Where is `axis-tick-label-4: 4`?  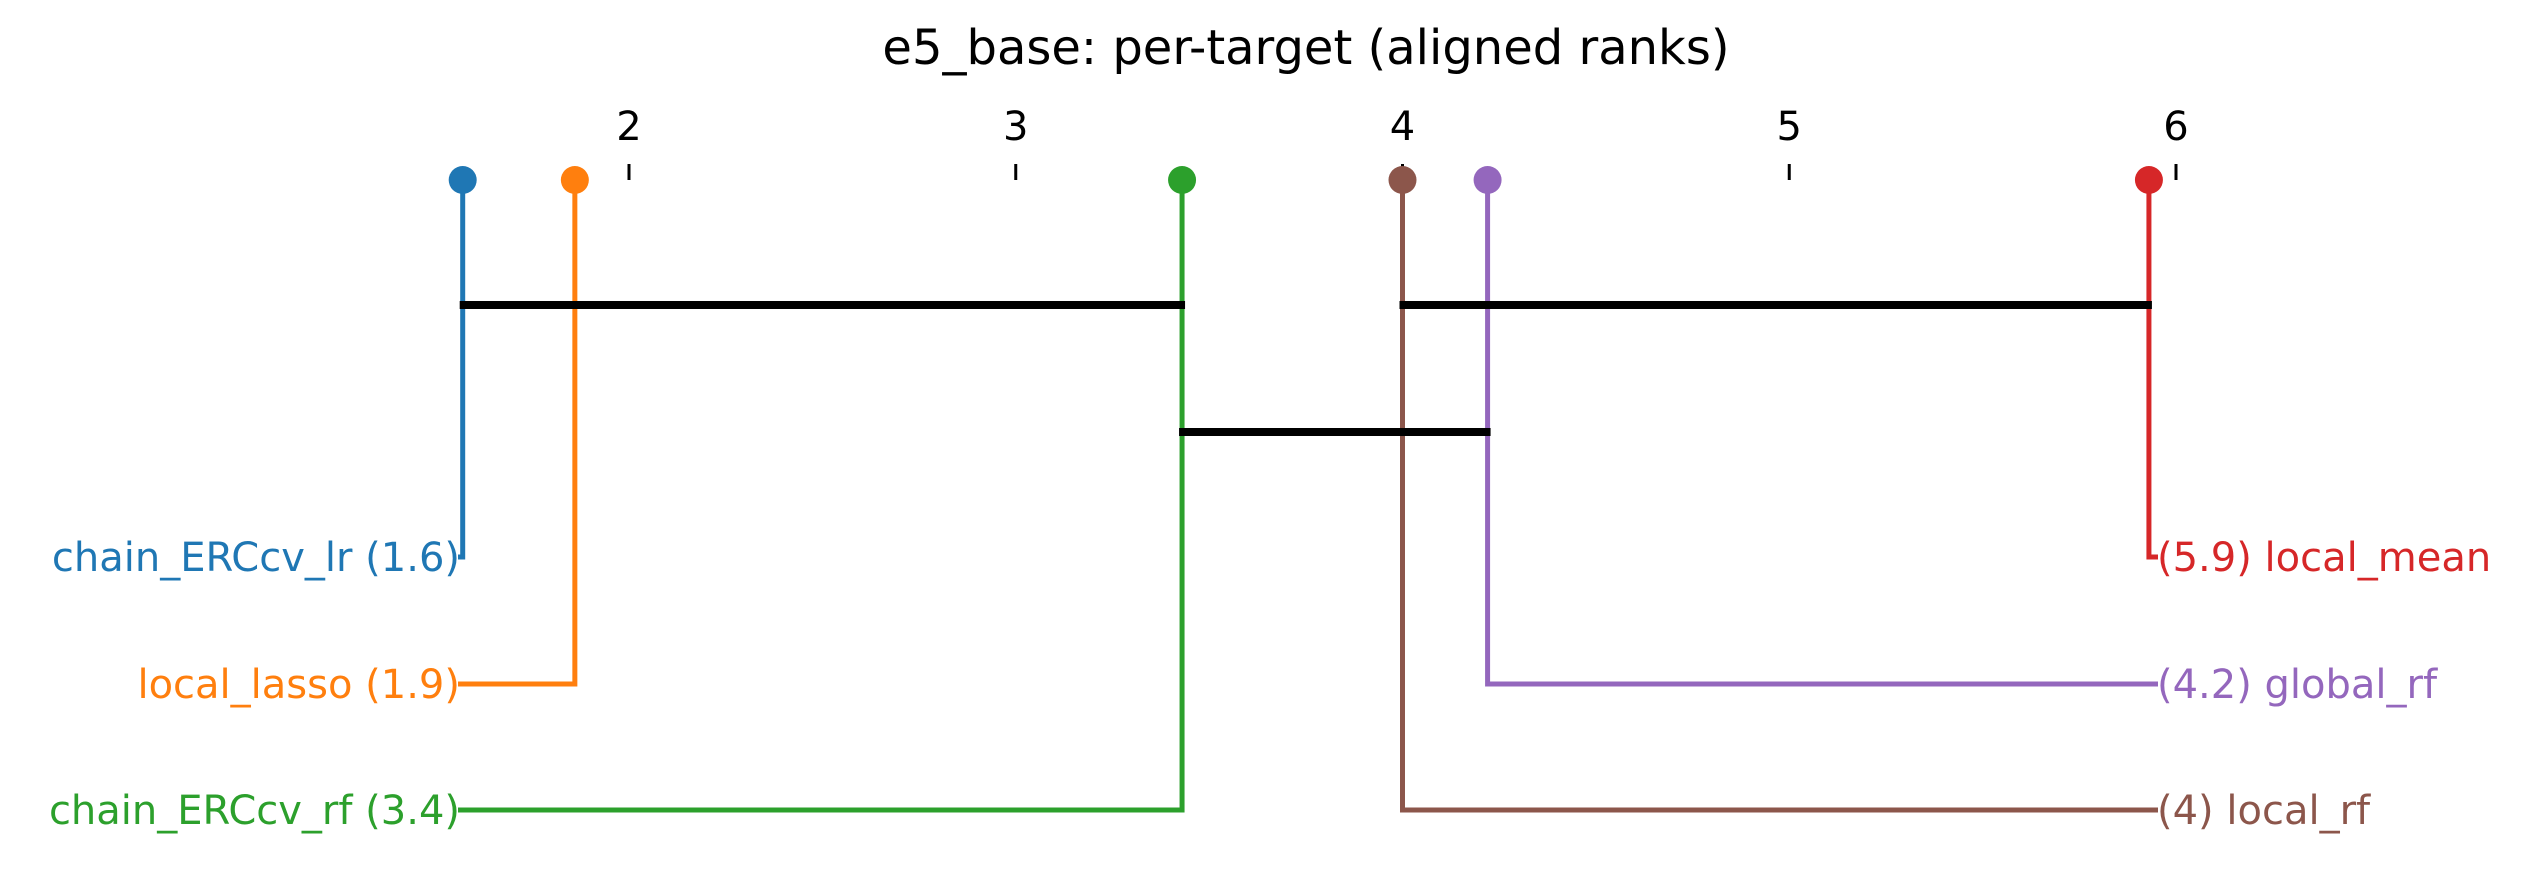 axis-tick-label-4: 4 is located at coordinates (1402, 127).